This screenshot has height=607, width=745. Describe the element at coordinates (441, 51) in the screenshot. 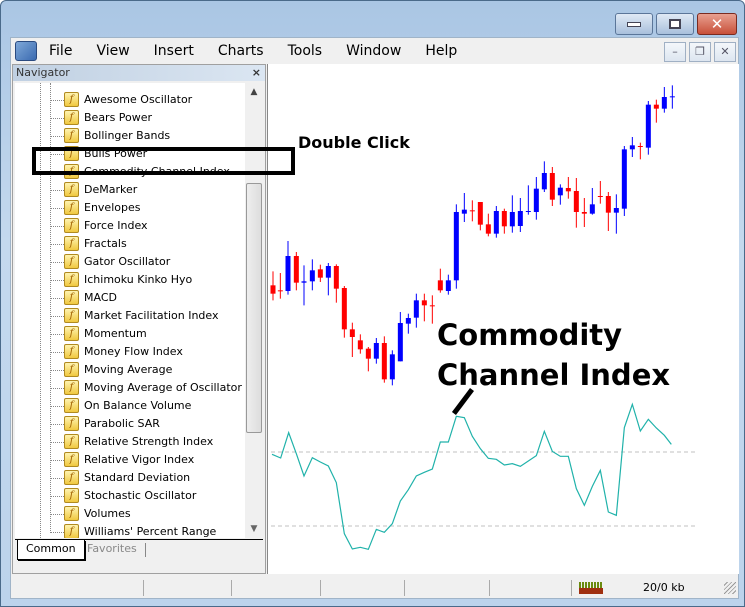

I see `menu-help: Help` at that location.